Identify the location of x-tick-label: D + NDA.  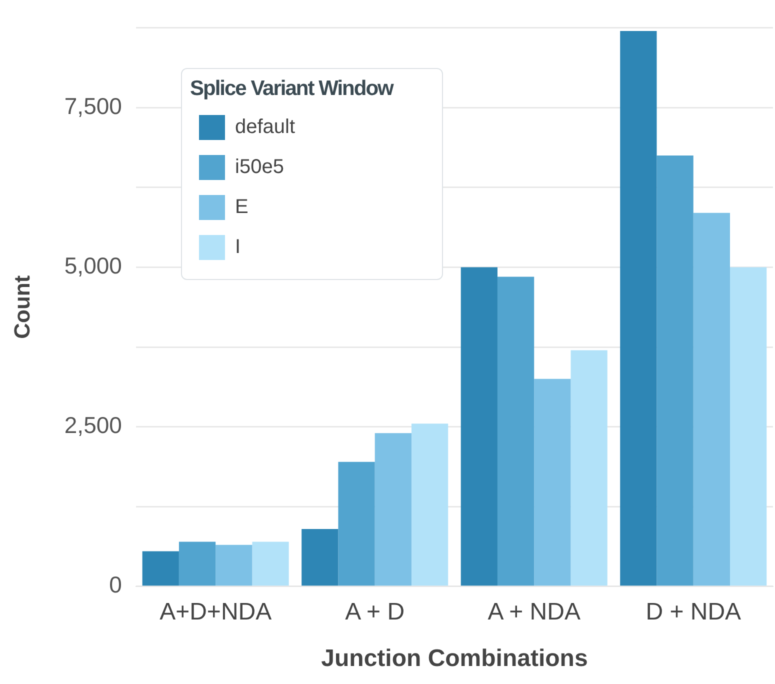
(694, 612).